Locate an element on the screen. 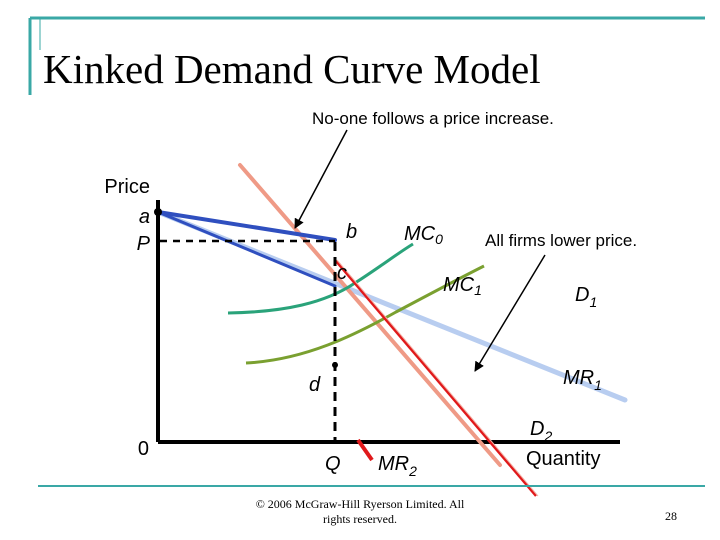 The image size is (720, 540). label-origin: 0 is located at coordinates (143, 449).